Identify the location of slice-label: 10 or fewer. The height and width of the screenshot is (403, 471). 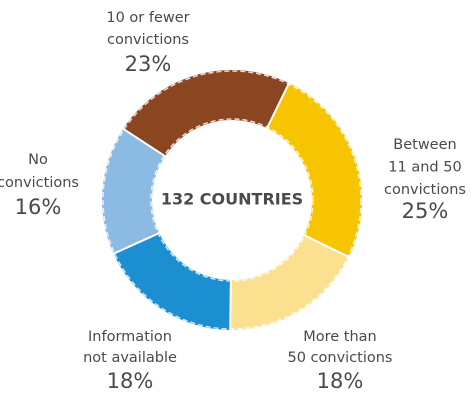
(147, 18).